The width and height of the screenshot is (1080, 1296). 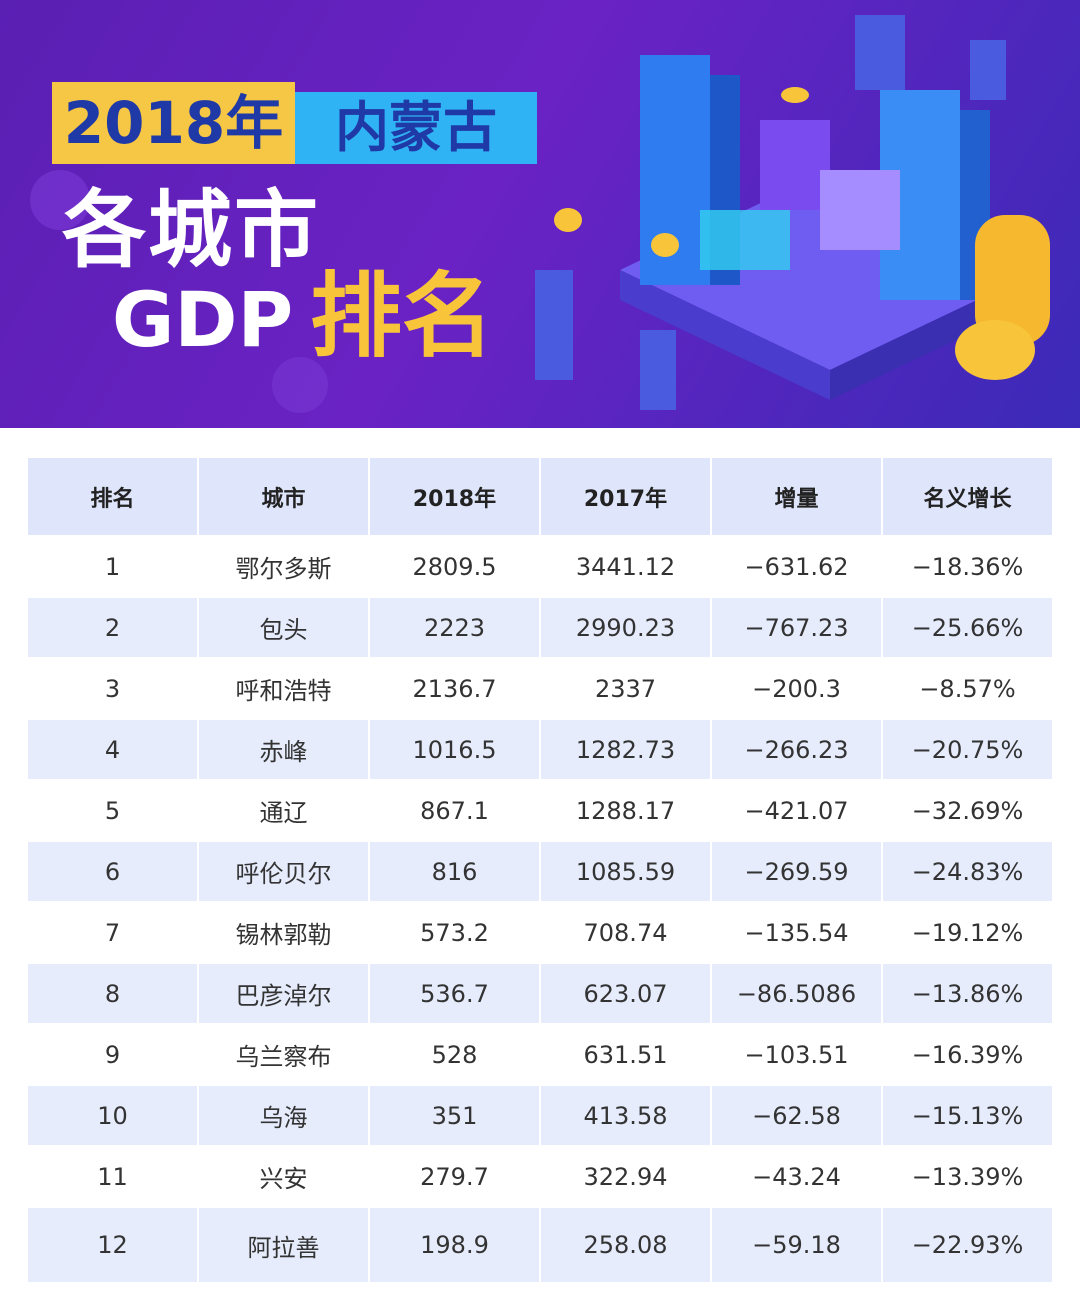 I want to click on table-cell: 包头, so click(x=283, y=627).